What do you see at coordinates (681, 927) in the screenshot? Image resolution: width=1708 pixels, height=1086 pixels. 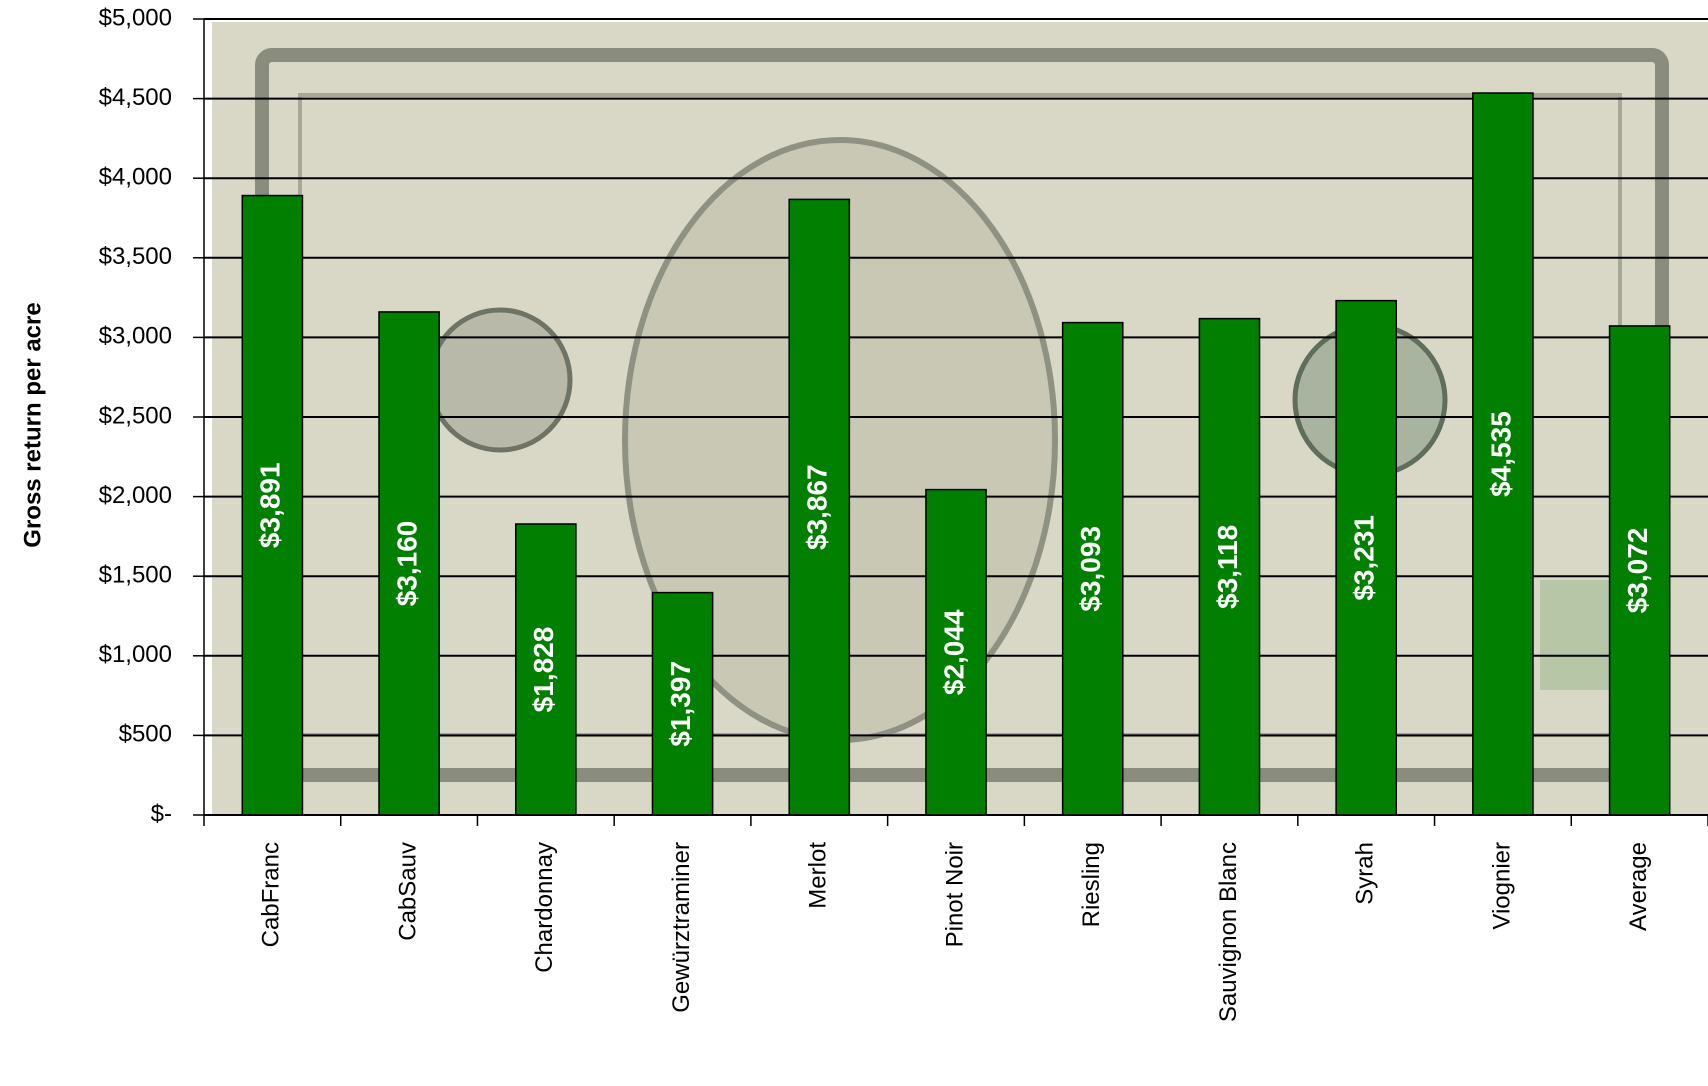 I see `x-tick-label: Gewürztraminer` at bounding box center [681, 927].